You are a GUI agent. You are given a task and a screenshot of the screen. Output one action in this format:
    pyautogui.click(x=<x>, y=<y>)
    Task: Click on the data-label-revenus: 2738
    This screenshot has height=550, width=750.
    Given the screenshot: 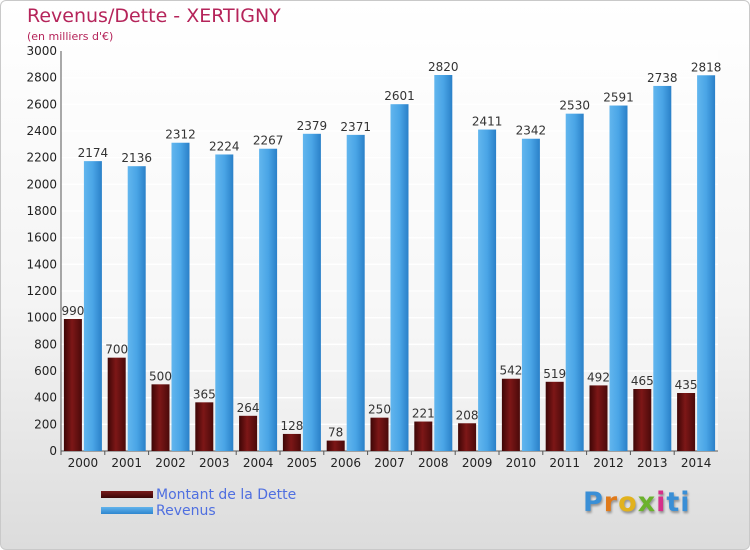 What is the action you would take?
    pyautogui.click(x=662, y=78)
    